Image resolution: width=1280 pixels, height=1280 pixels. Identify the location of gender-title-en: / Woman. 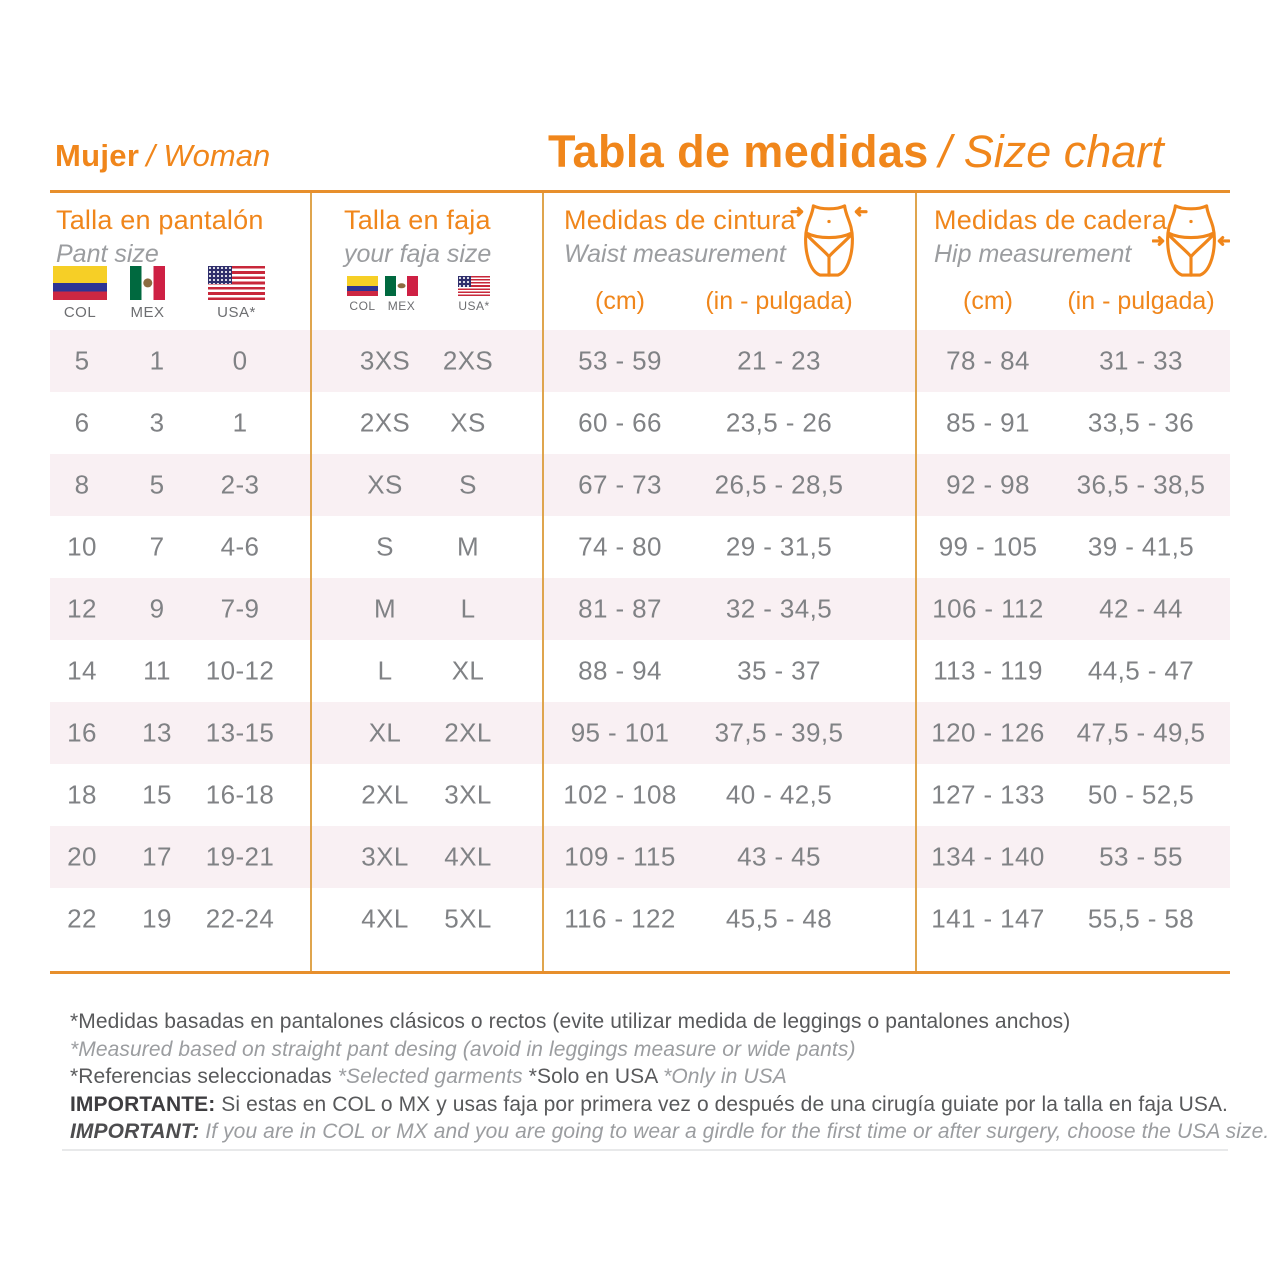
(208, 155).